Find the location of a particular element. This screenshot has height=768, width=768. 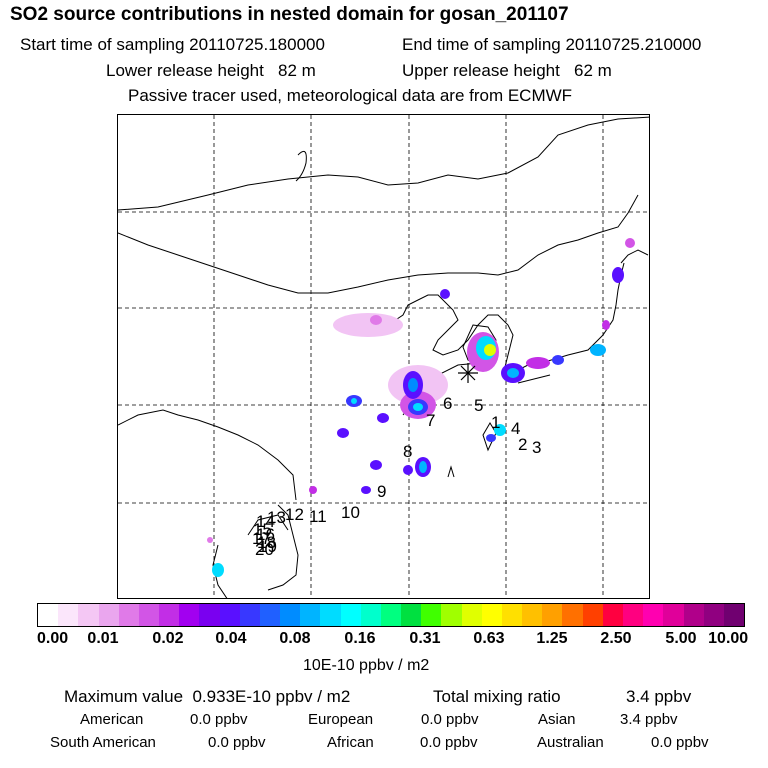

source-label: 4 is located at coordinates (516, 428).